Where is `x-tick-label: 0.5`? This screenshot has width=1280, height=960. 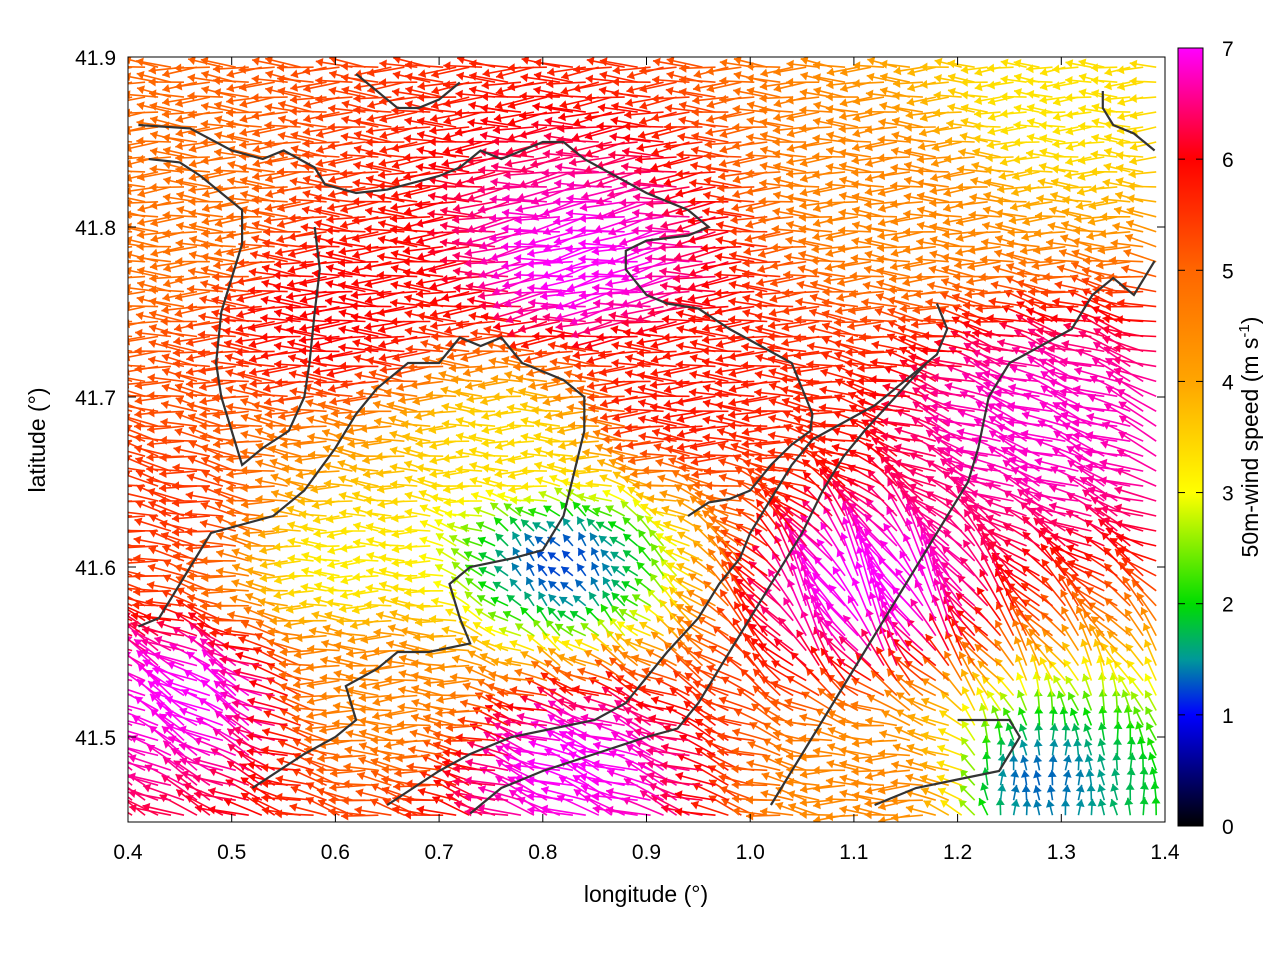
x-tick-label: 0.5 is located at coordinates (231, 852).